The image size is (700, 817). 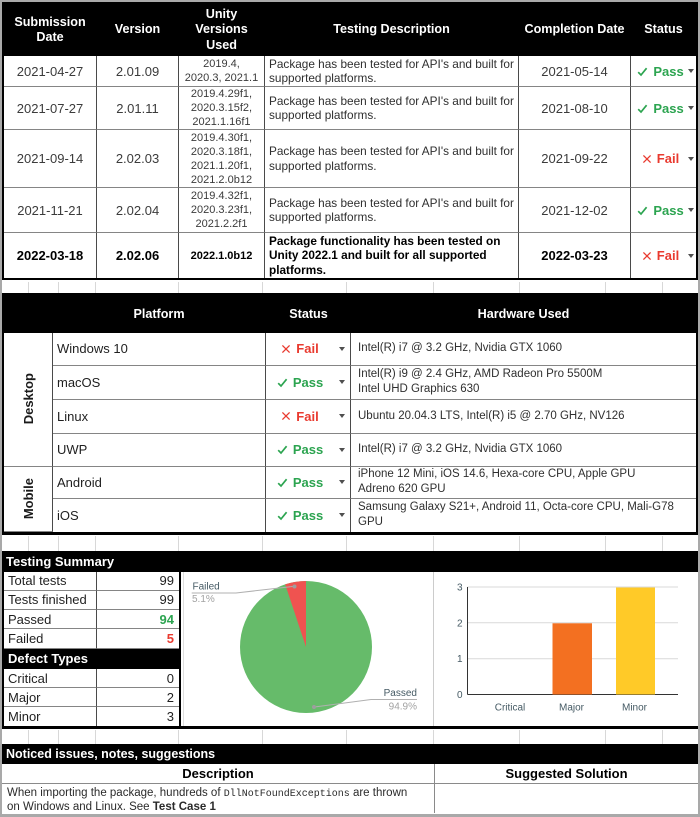 What do you see at coordinates (460, 695) in the screenshot?
I see `svg-text: 0` at bounding box center [460, 695].